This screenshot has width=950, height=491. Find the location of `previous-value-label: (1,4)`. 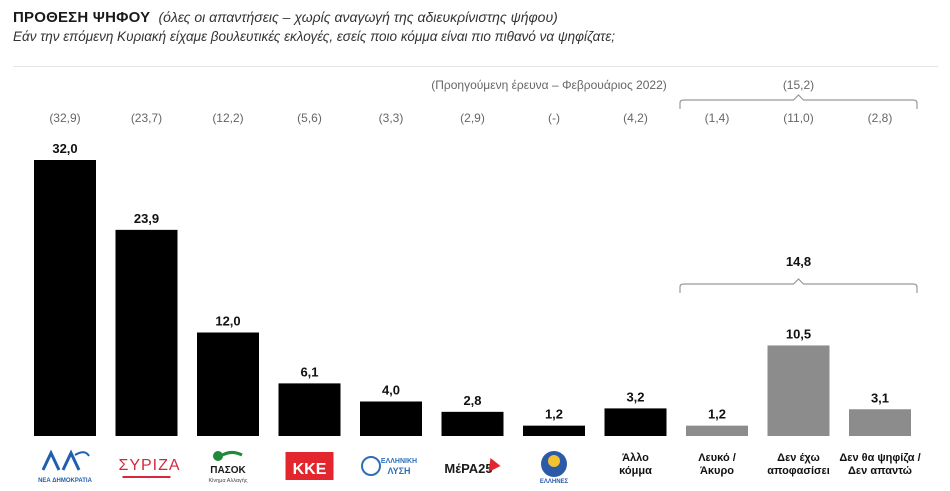

previous-value-label: (1,4) is located at coordinates (717, 118).